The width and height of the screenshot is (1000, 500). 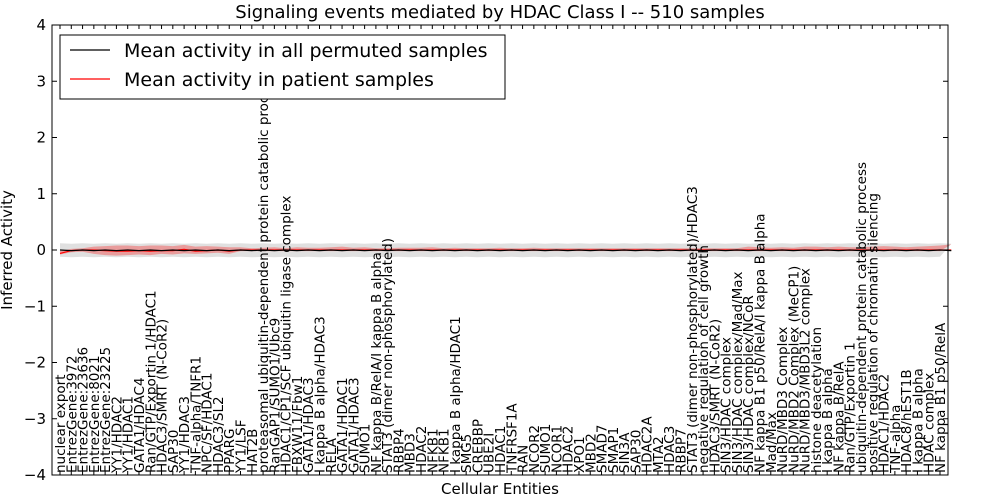 I want to click on x-tick-label: MBD2, so click(x=591, y=453).